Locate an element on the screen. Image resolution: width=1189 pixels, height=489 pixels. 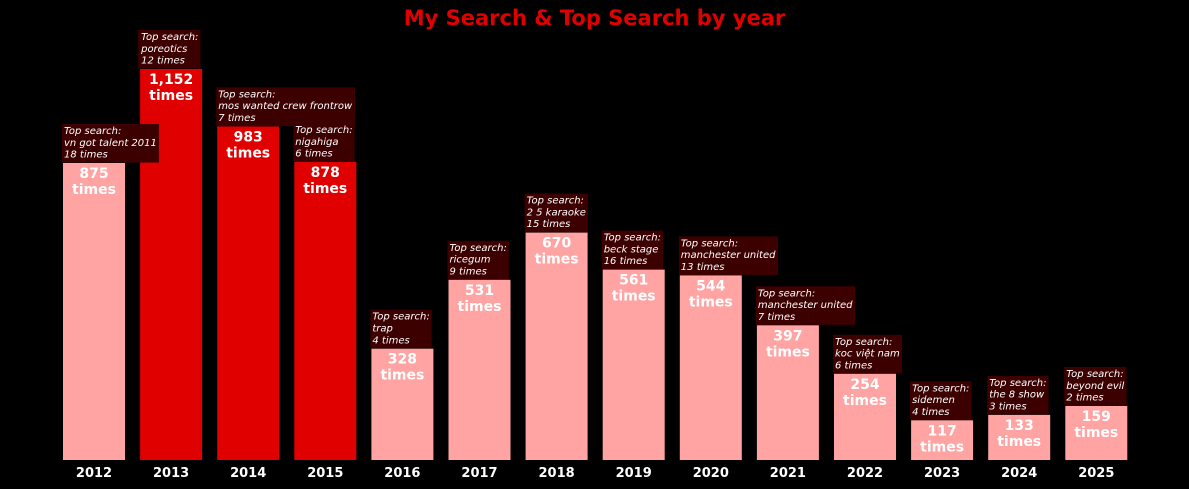
annotation-box-2013 is located at coordinates (169, 49).